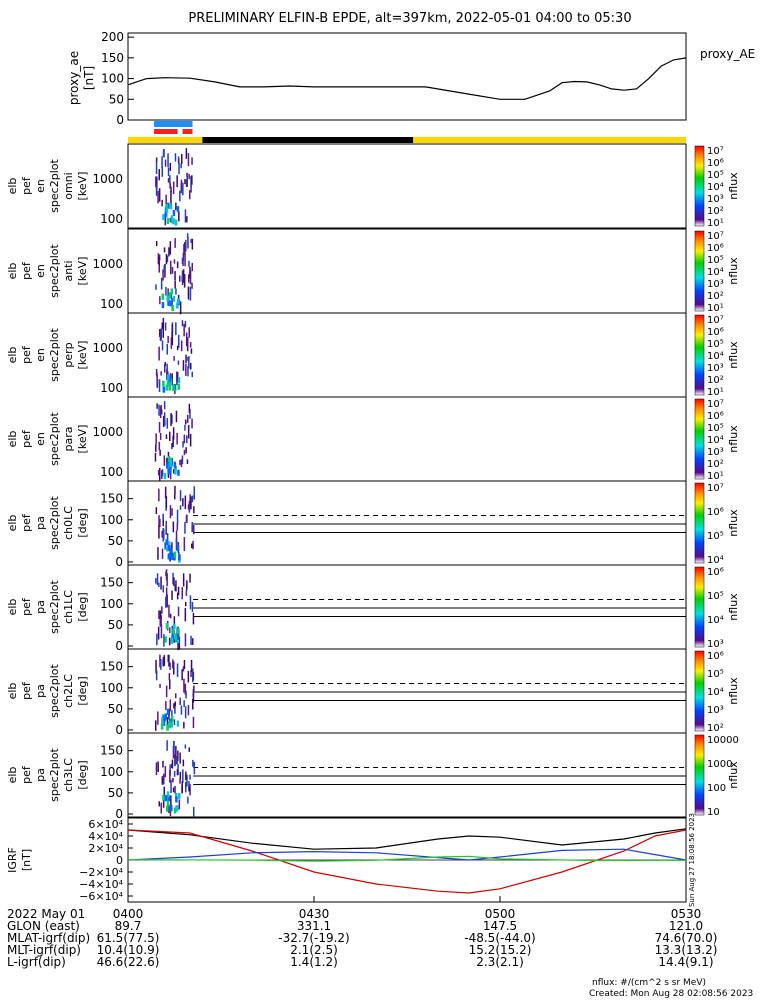 Image resolution: width=775 pixels, height=1000 pixels. I want to click on energy-panel-para-colorbar-tick: 10¹, so click(715, 476).